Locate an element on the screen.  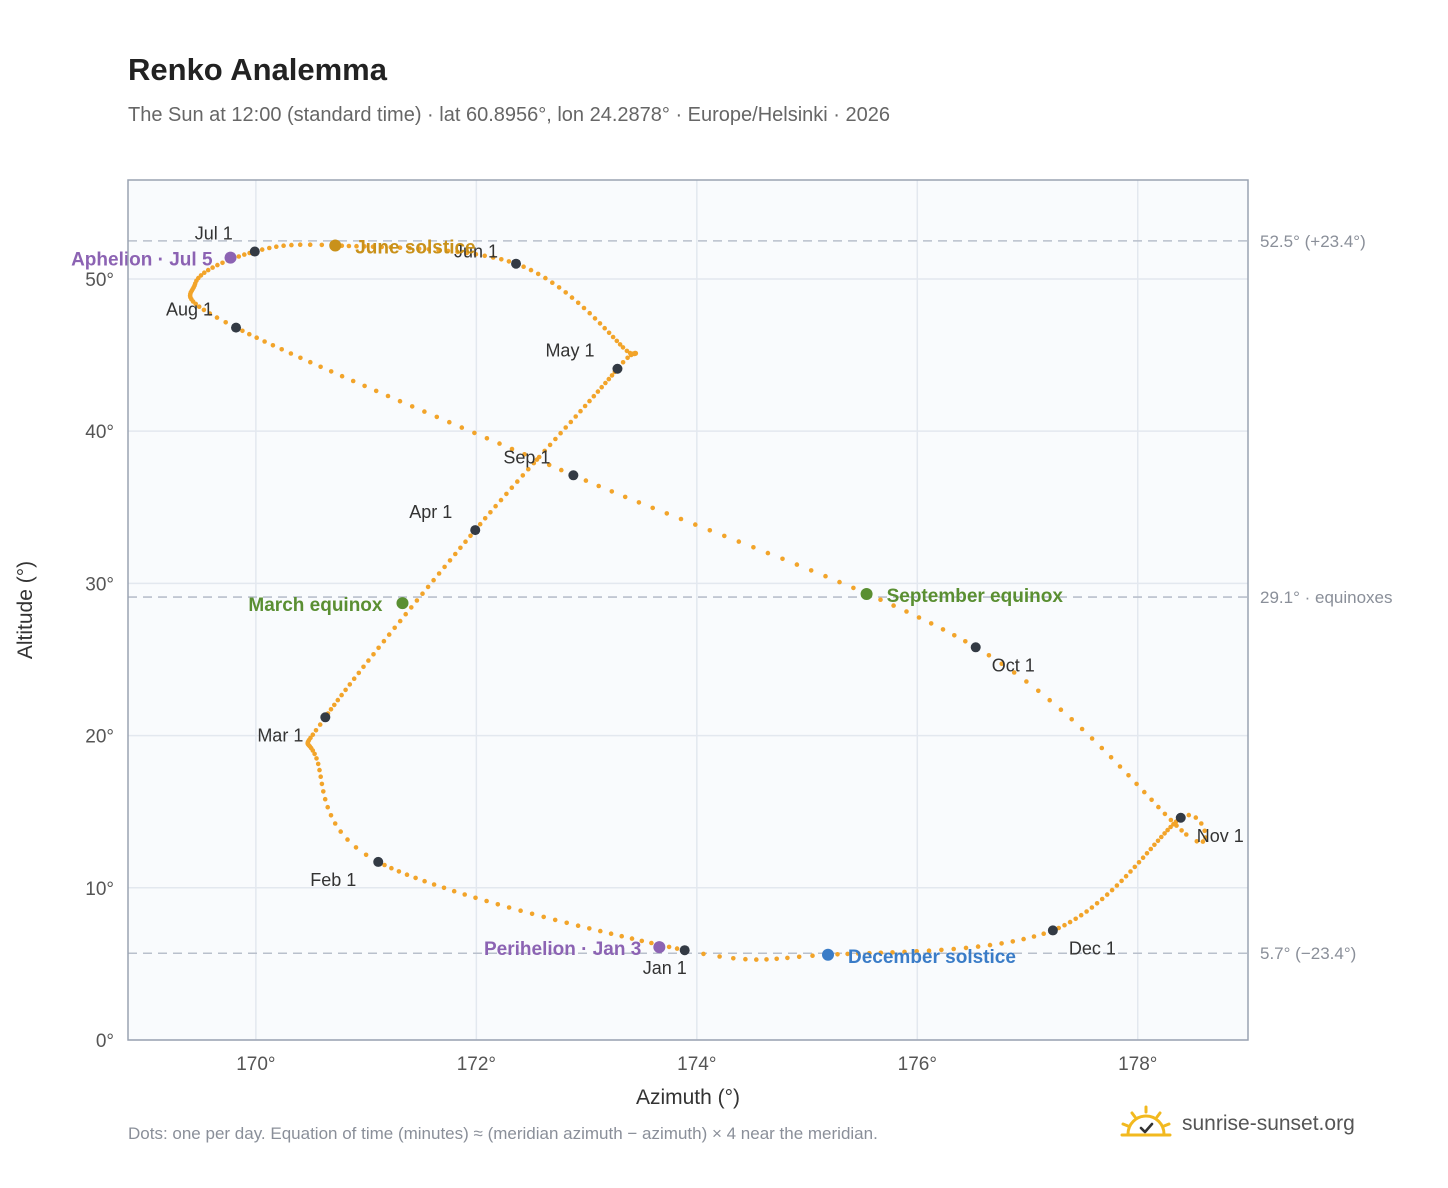
month-label: Nov 1 is located at coordinates (1220, 836).